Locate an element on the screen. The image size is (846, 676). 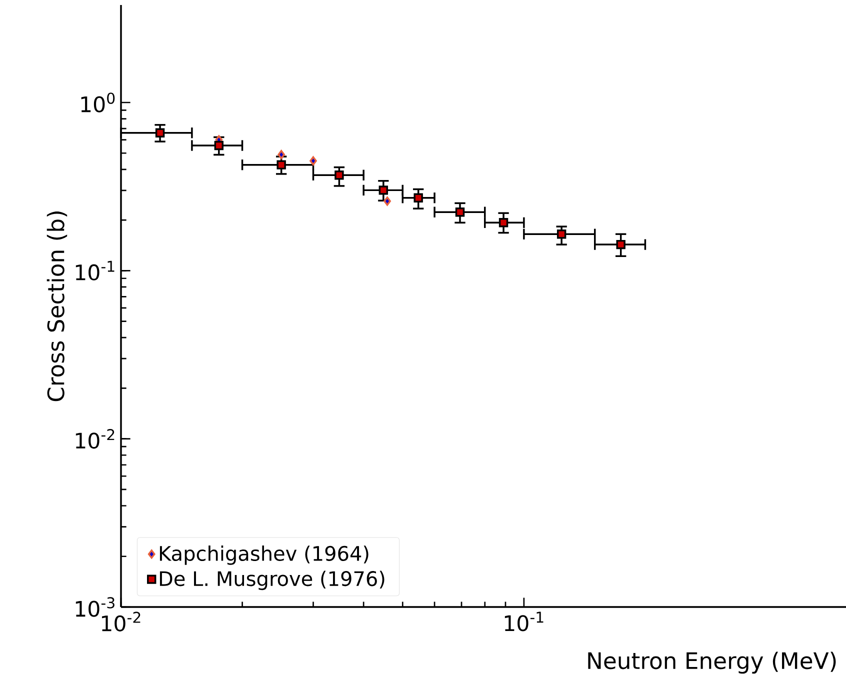
legend-label: De L. Musgrove (1976) is located at coordinates (272, 580).